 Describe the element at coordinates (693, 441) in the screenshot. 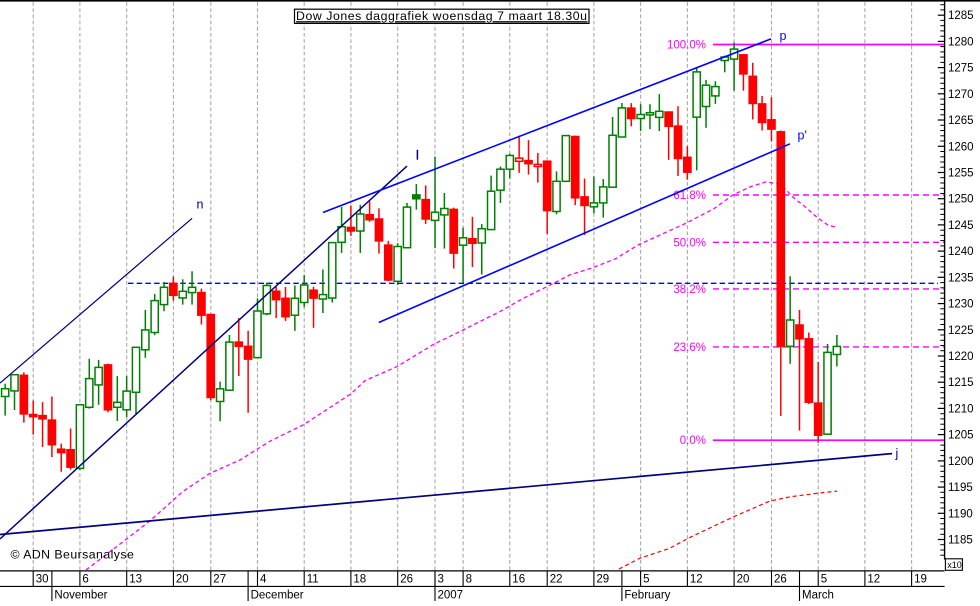

I see `svg-text: 0.0%` at that location.